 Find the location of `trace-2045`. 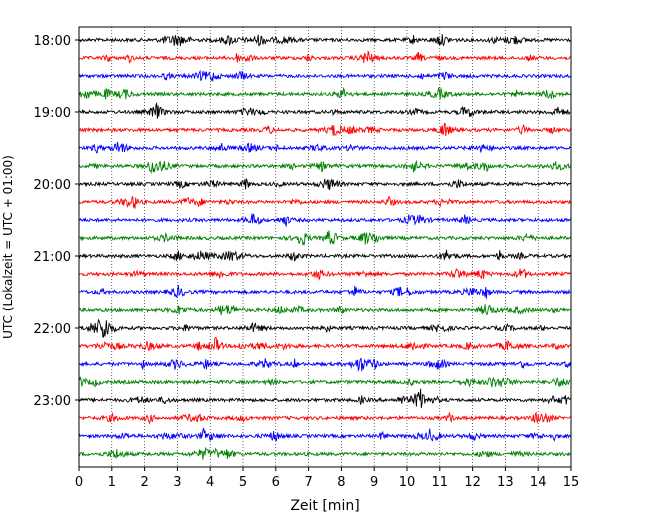

trace-2045 is located at coordinates (324, 238).